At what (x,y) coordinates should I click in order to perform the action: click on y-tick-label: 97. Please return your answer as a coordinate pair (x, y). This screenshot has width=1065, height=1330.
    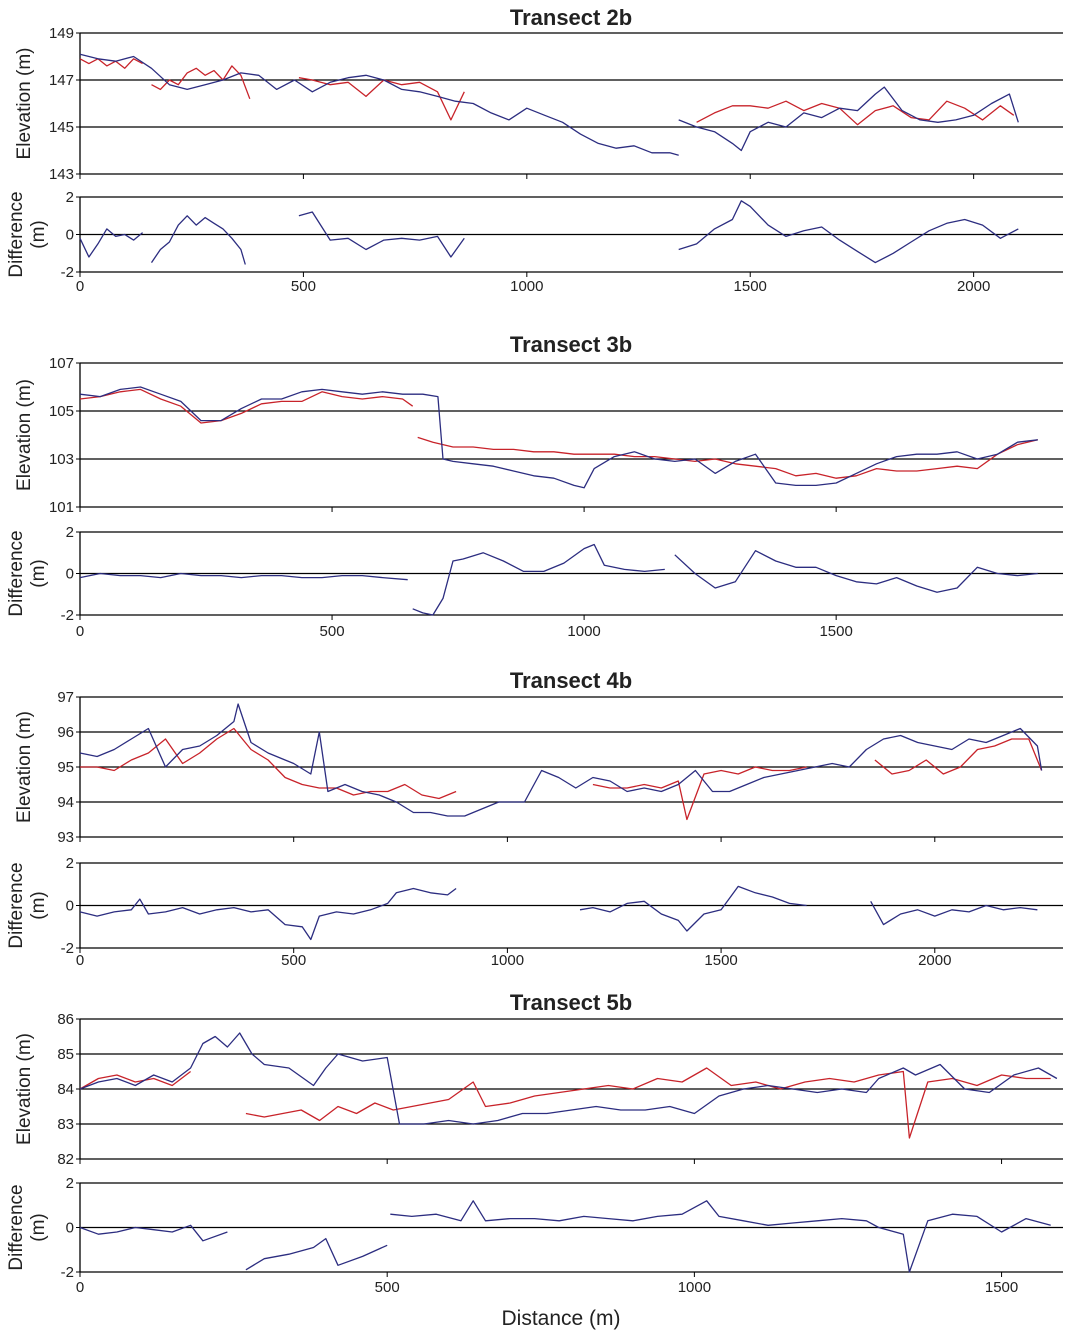
    Looking at the image, I should click on (65, 697).